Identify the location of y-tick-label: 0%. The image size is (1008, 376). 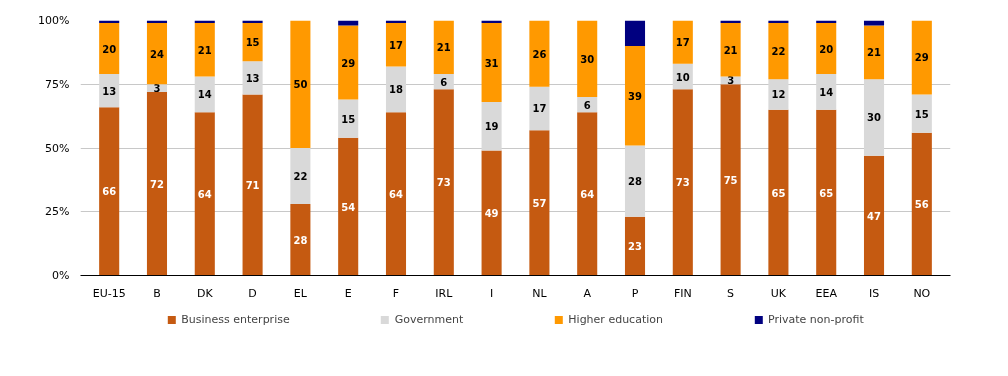
(61, 275).